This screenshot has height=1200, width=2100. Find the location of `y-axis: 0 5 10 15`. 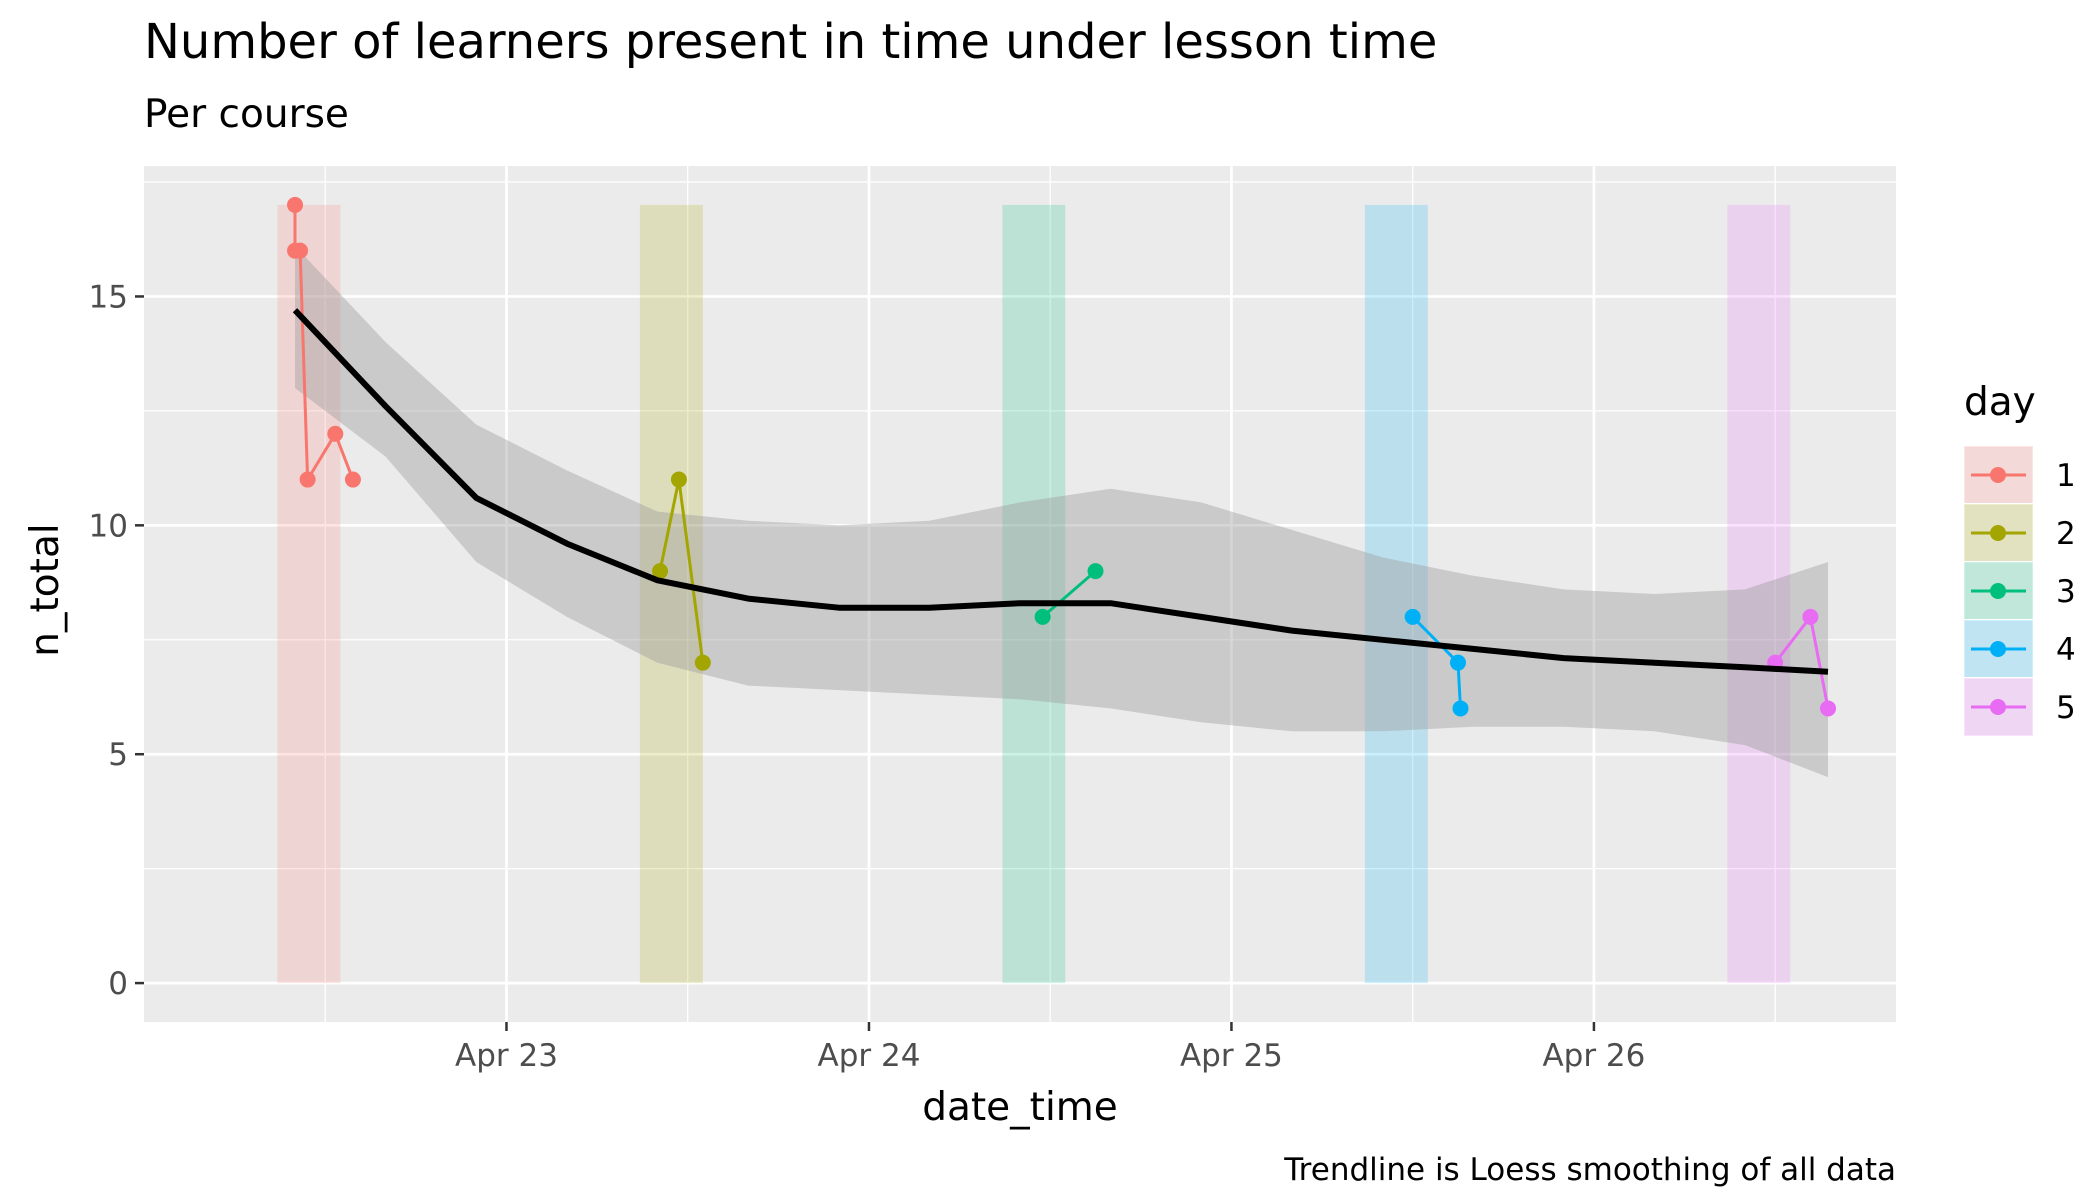

y-axis: 0 5 10 15 is located at coordinates (116, 640).